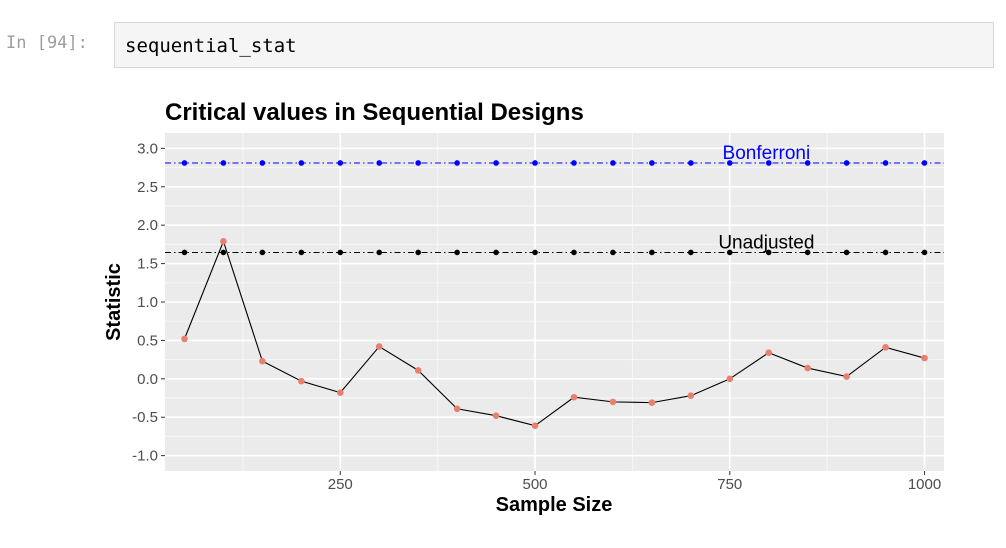  What do you see at coordinates (554, 505) in the screenshot?
I see `x-axis-label: Sample Size` at bounding box center [554, 505].